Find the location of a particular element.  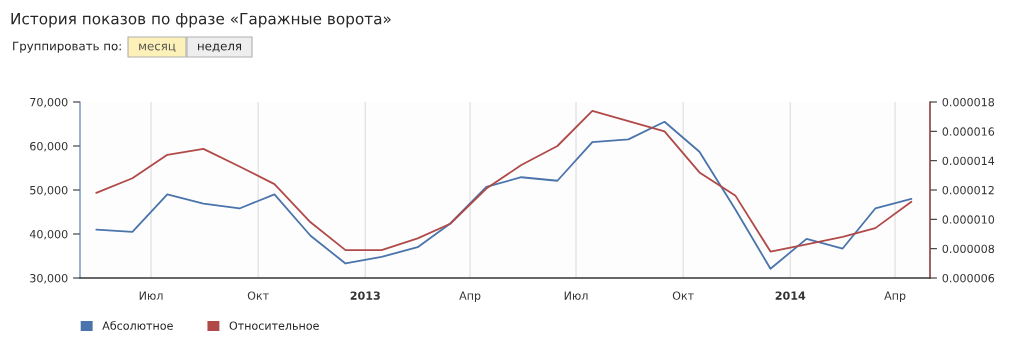

y2-tick-label: 0.000006 is located at coordinates (968, 278).